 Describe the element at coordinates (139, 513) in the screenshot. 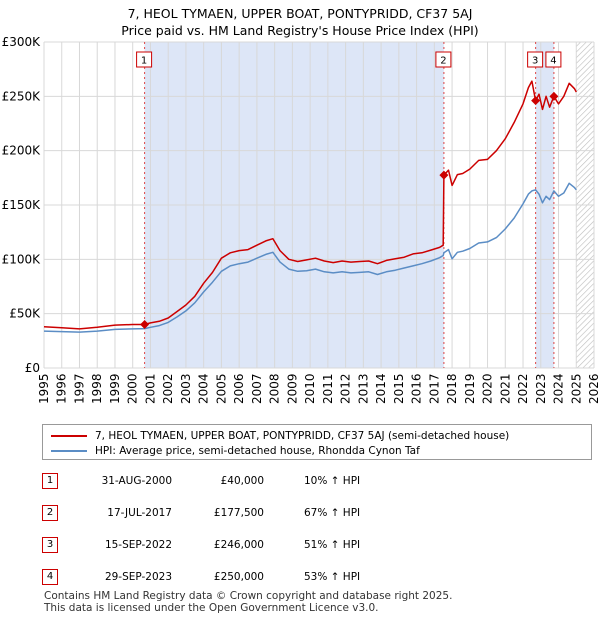

I see `sale-date: 17-JUL-2017` at that location.